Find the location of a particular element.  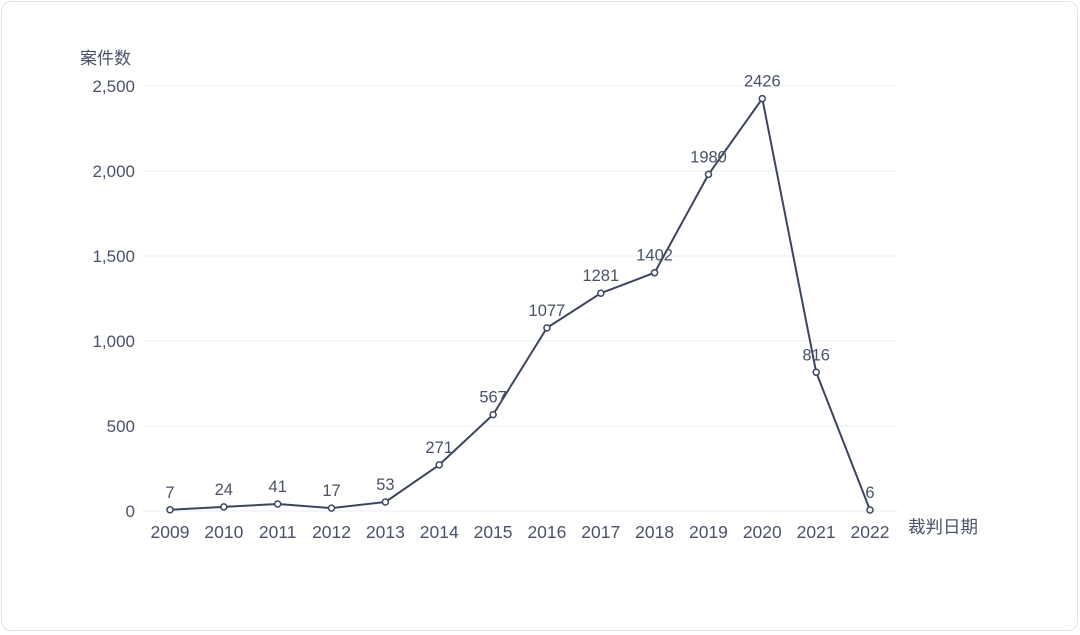

x-tick-label: 2015 is located at coordinates (493, 532).